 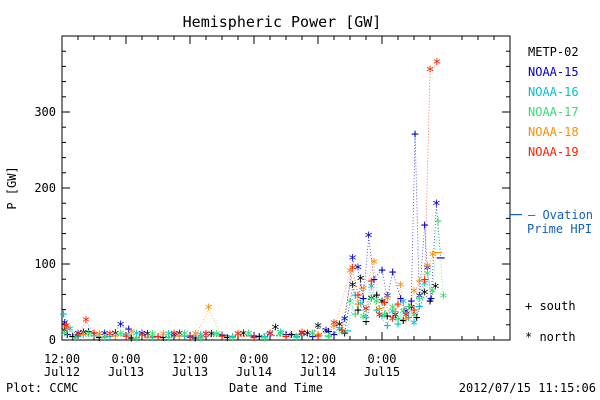 What do you see at coordinates (382, 372) in the screenshot?
I see `x-tick-sublabel: Jul15` at bounding box center [382, 372].